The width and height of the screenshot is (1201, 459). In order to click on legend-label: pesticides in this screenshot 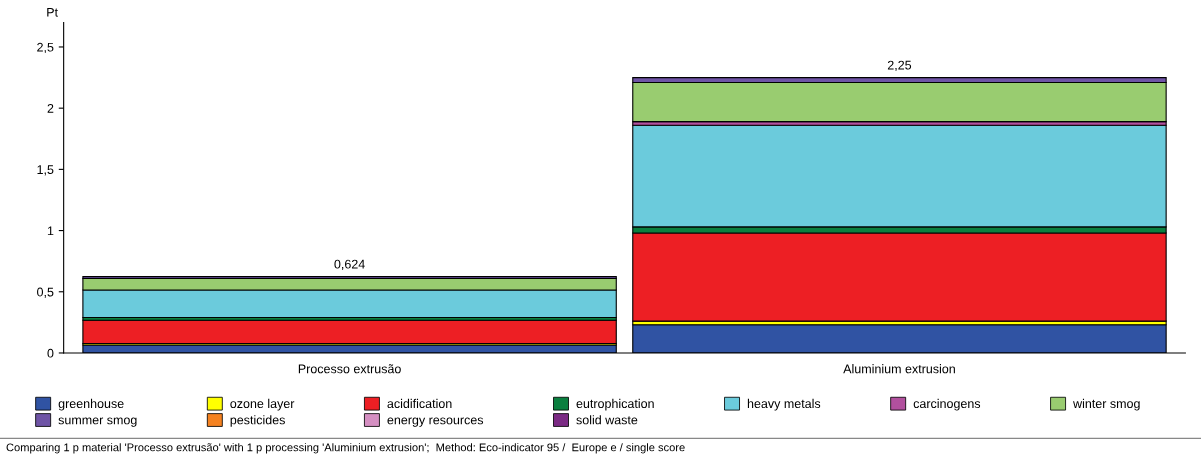, I will do `click(257, 421)`.